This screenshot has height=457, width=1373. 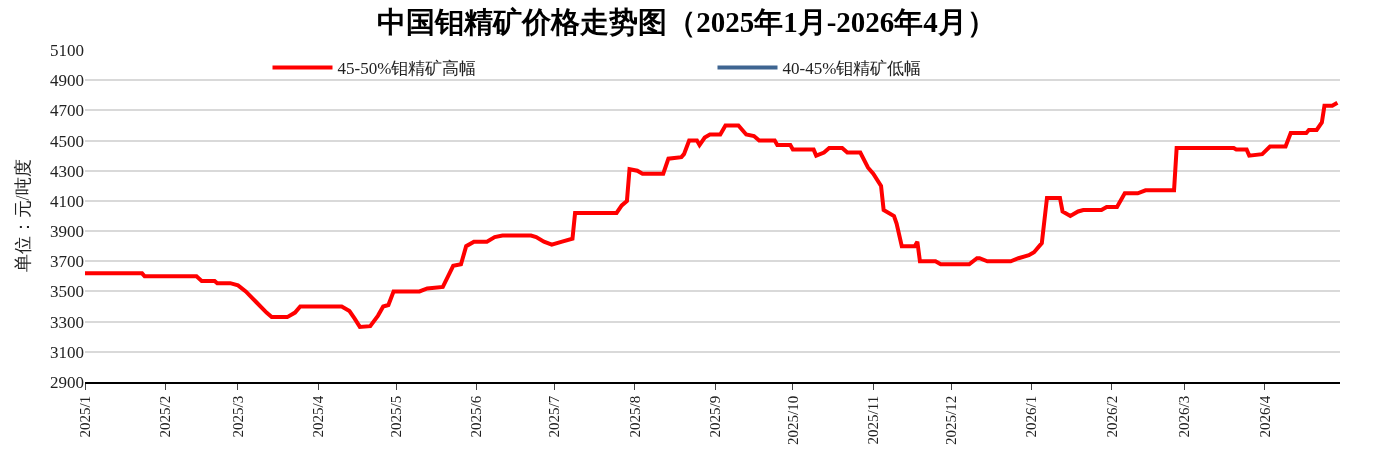 I want to click on x-tick-label: 2026/4, so click(x=1264, y=416).